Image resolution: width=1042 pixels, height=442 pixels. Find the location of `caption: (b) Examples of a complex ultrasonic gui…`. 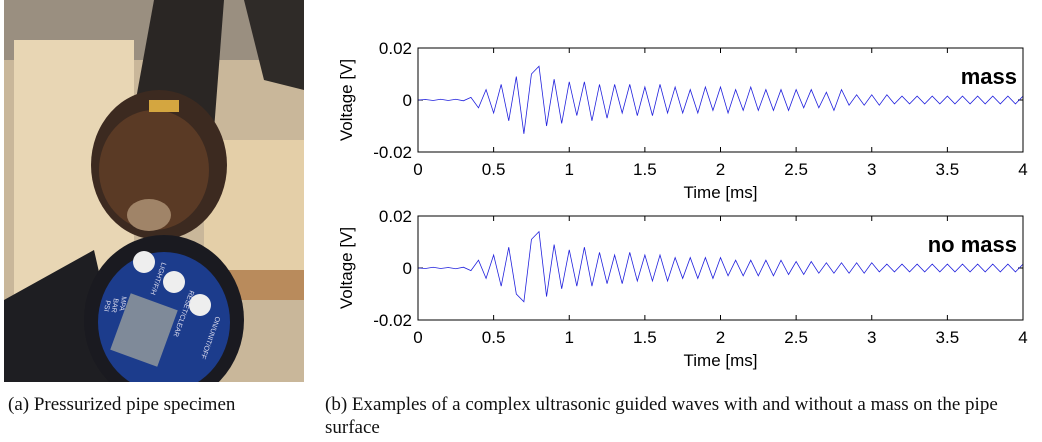

caption: (b) Examples of a complex ultrasonic gui… is located at coordinates (661, 416).